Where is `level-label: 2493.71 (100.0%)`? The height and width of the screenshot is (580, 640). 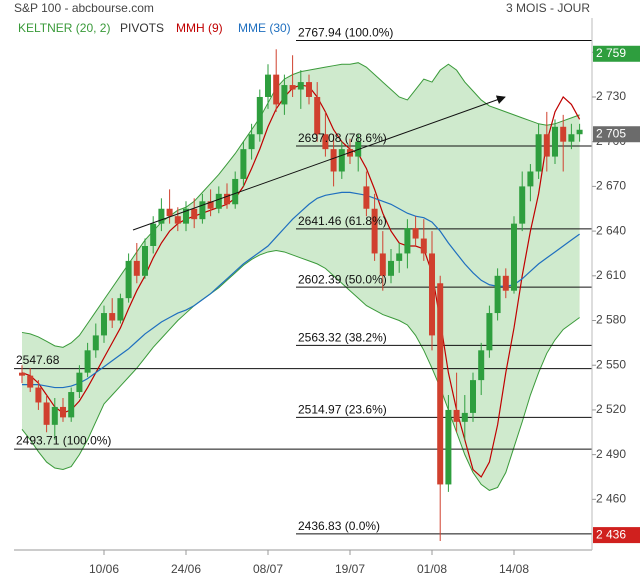
level-label: 2493.71 (100.0%) is located at coordinates (63, 440).